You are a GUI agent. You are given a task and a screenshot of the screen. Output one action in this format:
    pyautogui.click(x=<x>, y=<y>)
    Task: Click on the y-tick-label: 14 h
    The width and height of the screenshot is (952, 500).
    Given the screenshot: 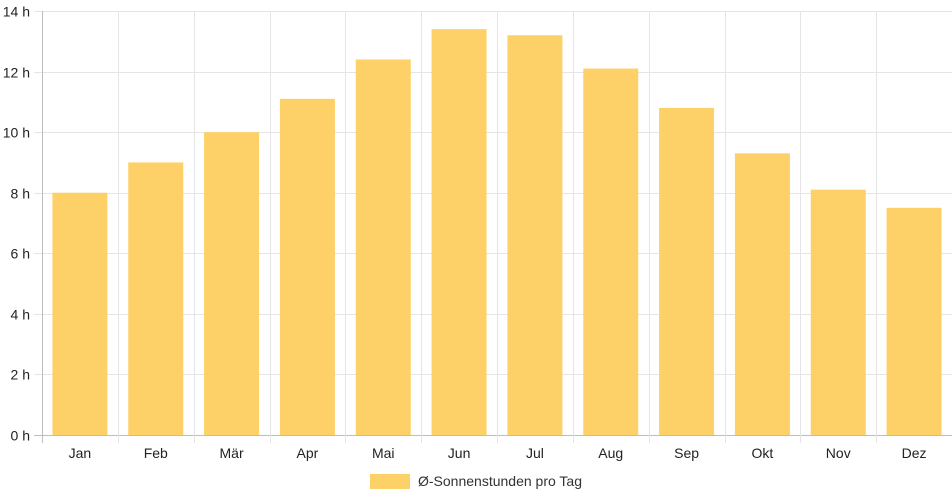 What is the action you would take?
    pyautogui.click(x=16, y=12)
    